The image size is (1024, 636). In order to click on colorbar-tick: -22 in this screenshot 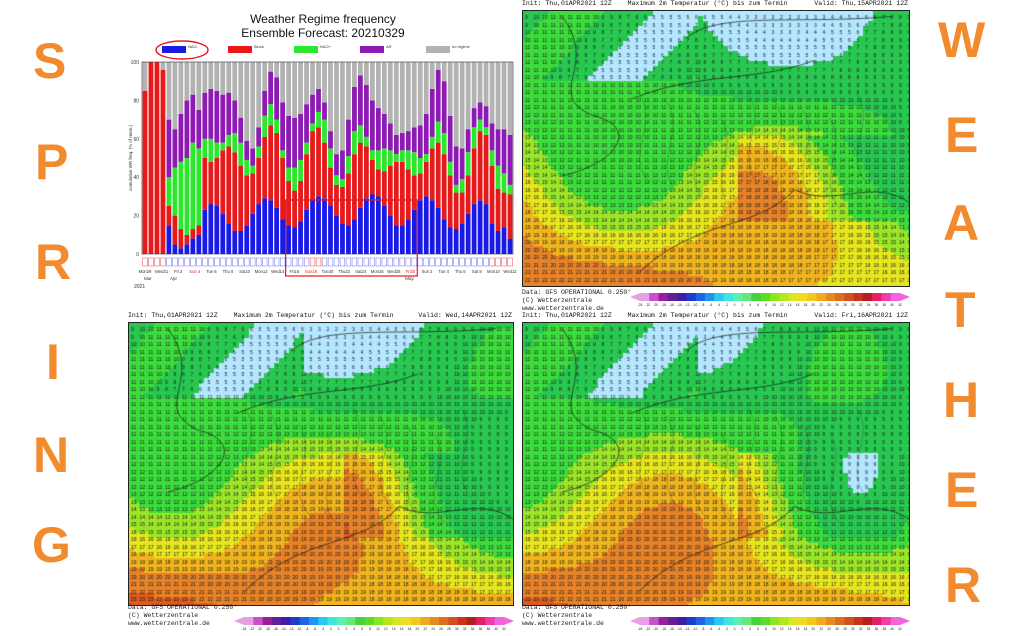, I will do `click(648, 305)`.